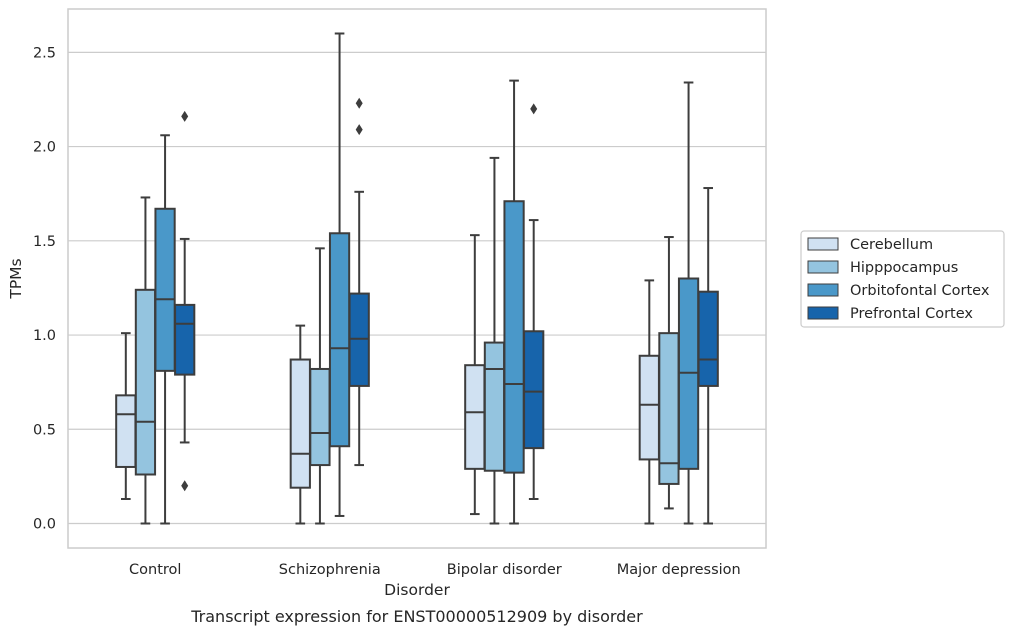 The image size is (1014, 634). I want to click on legend-label: Prefrontal Cortex, so click(911, 314).